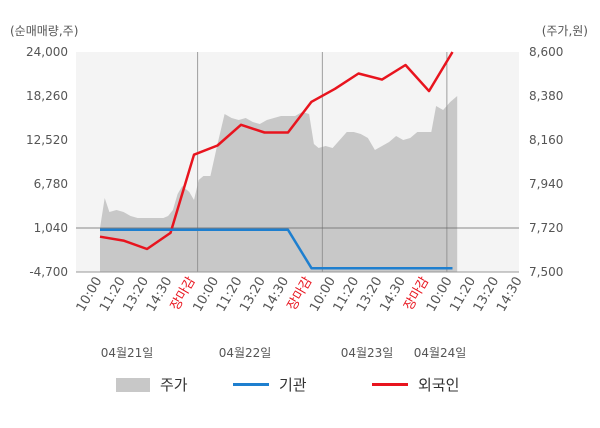  Describe the element at coordinates (546, 184) in the screenshot. I see `y-right-tick-label: 7,940` at that location.